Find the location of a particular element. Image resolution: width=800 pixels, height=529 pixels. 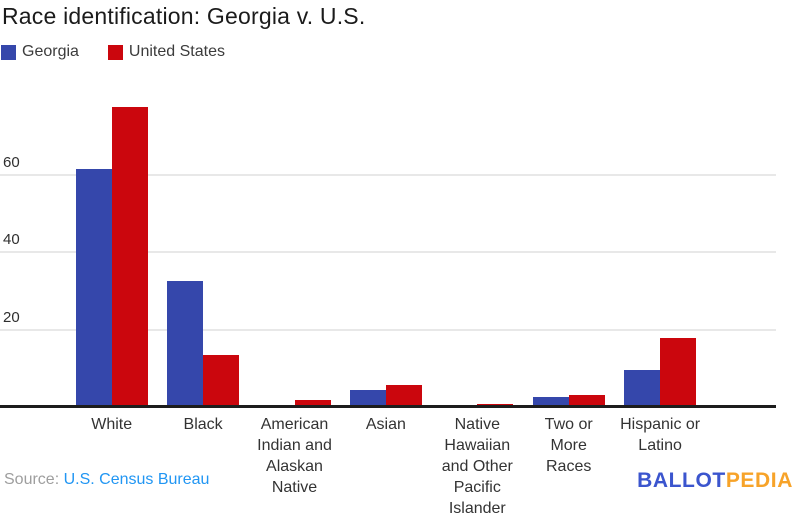

x-axis-label-black: Black is located at coordinates (203, 424).